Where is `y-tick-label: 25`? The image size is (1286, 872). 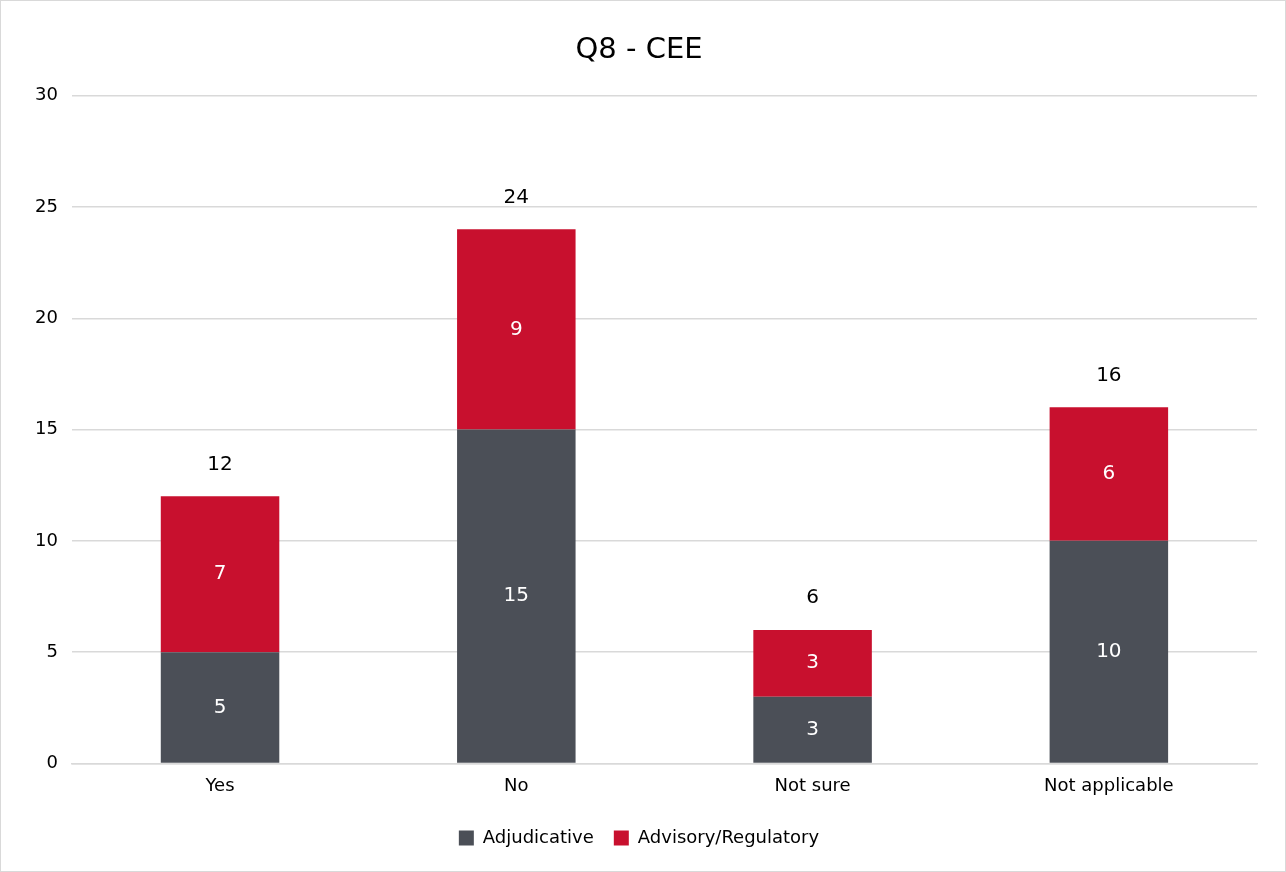 y-tick-label: 25 is located at coordinates (46, 205).